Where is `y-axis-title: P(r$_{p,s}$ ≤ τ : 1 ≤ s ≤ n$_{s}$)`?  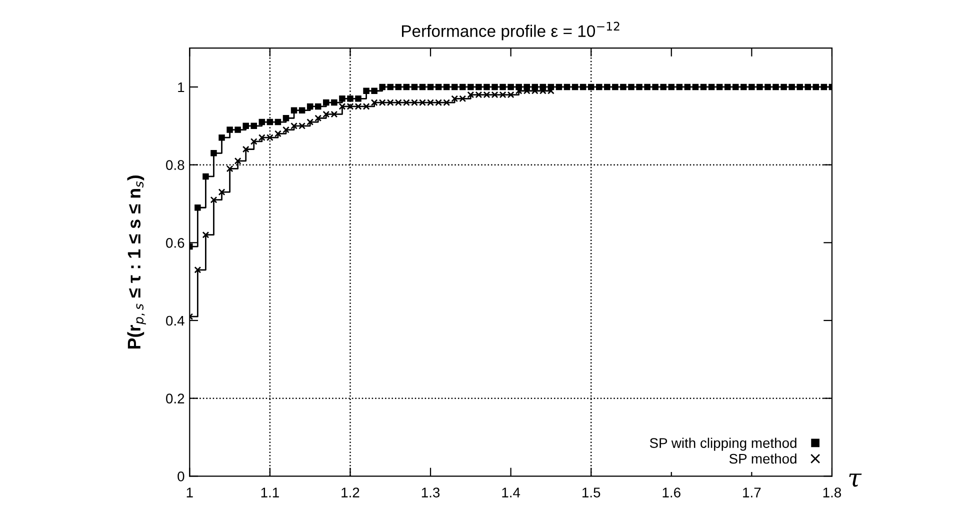 y-axis-title: P(r$_{p,s}$ ≤ τ : 1 ≤ s ≤ n$_{s}$) is located at coordinates (136, 262).